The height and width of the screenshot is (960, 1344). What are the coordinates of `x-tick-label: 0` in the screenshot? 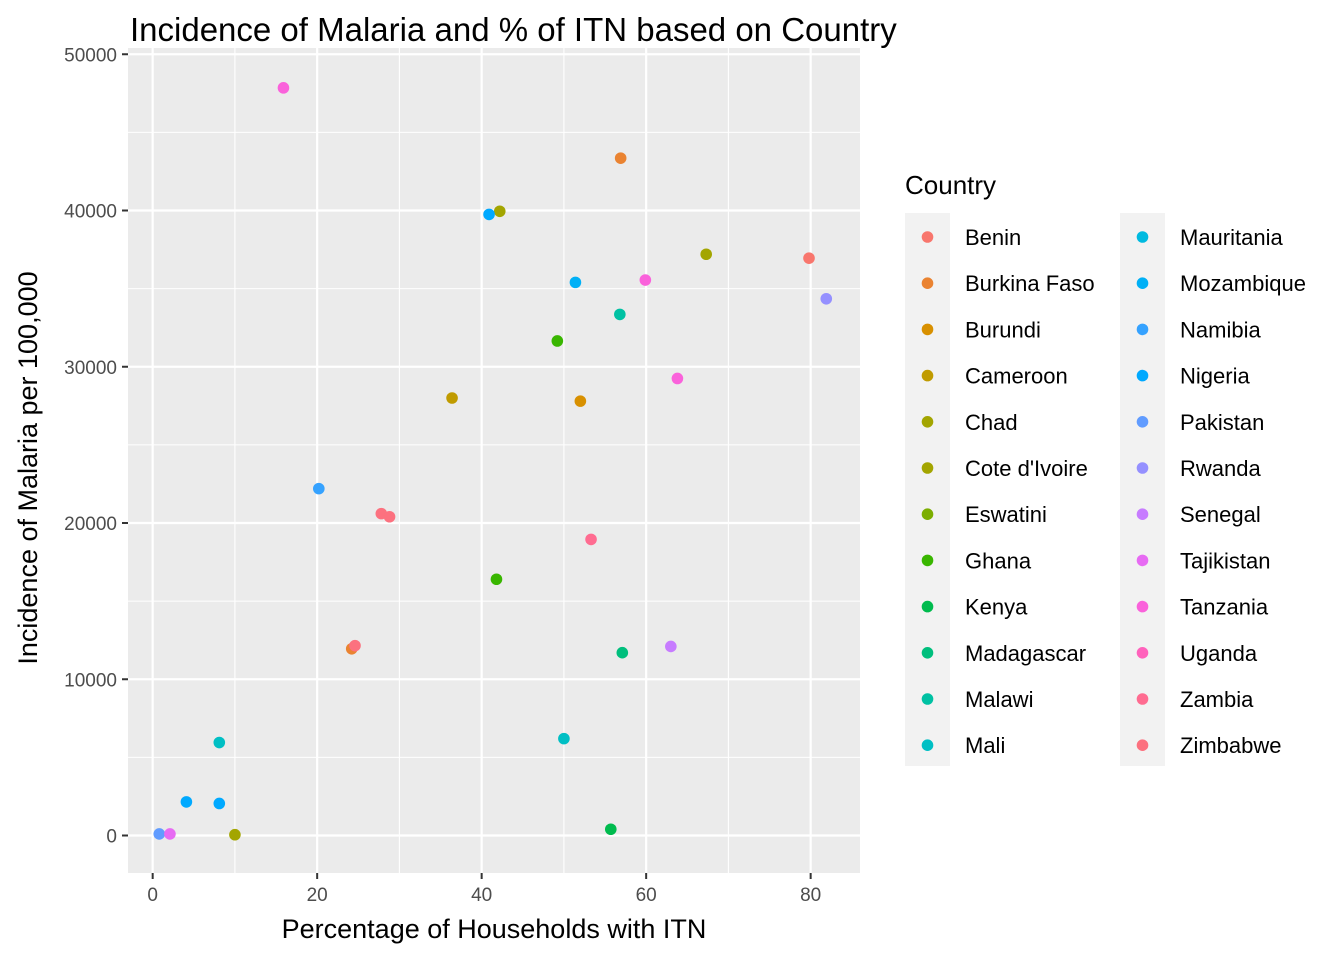 It's located at (152, 895).